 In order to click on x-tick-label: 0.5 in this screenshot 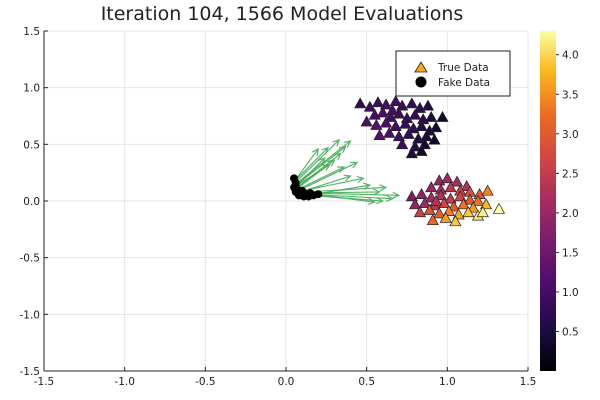, I will do `click(366, 382)`.